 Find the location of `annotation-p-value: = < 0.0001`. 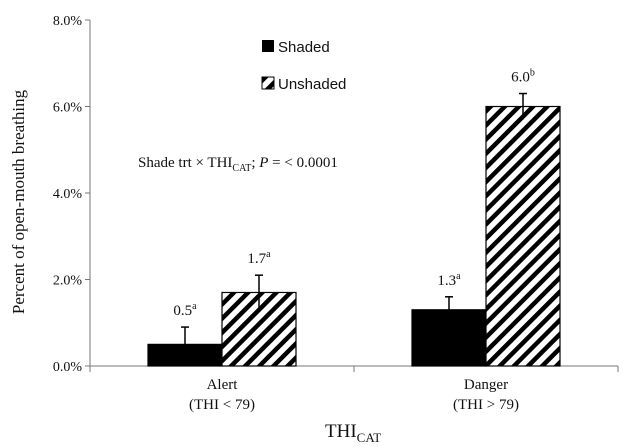

annotation-p-value: = < 0.0001 is located at coordinates (302, 163).